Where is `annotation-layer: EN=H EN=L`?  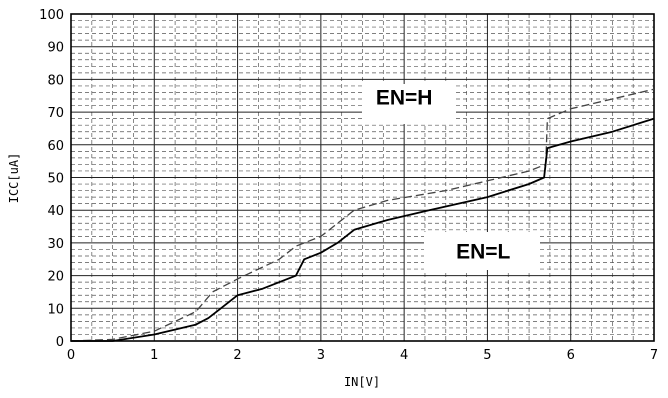
annotation-layer: EN=H EN=L is located at coordinates (451, 177).